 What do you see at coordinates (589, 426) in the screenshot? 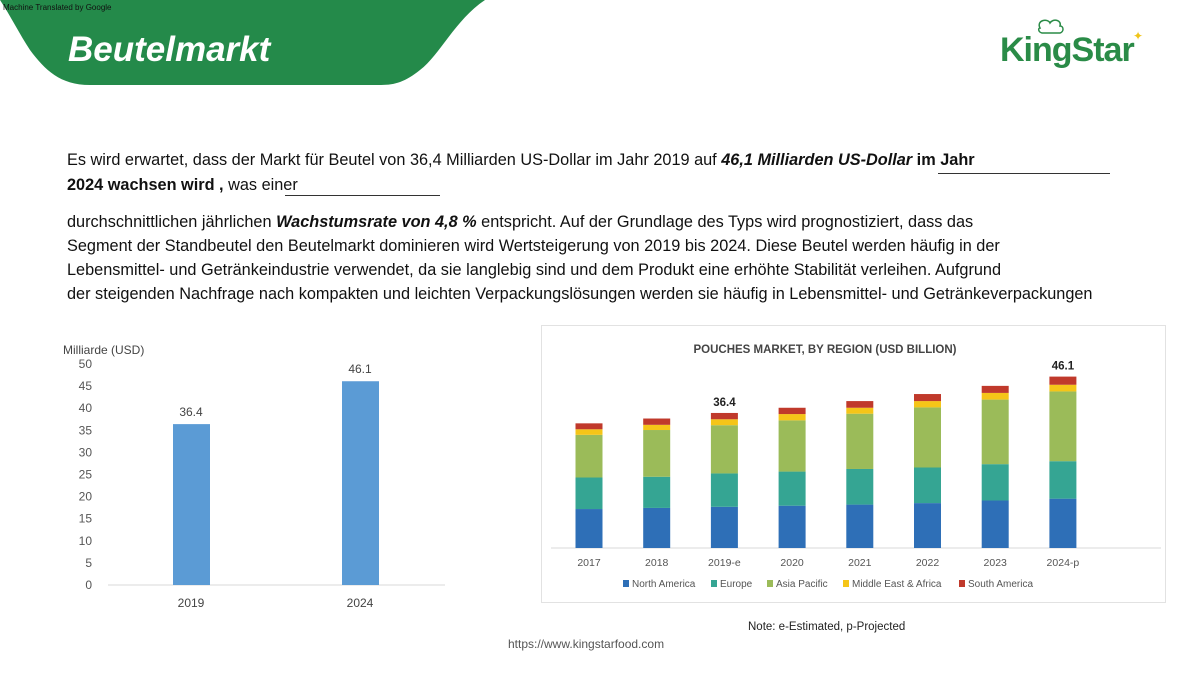
I see `segment-south-america-2017` at bounding box center [589, 426].